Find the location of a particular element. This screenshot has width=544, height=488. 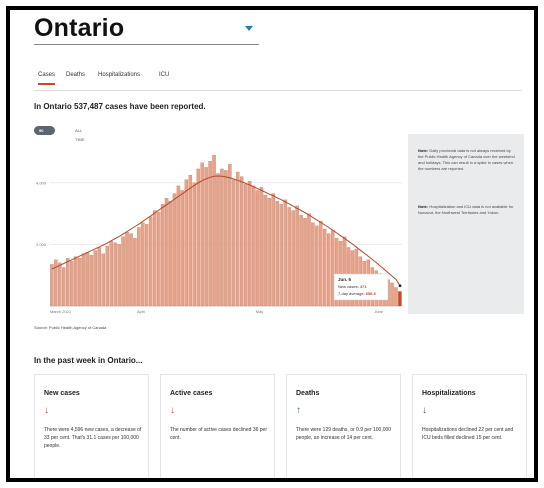

card-title: Deaths is located at coordinates (308, 393).